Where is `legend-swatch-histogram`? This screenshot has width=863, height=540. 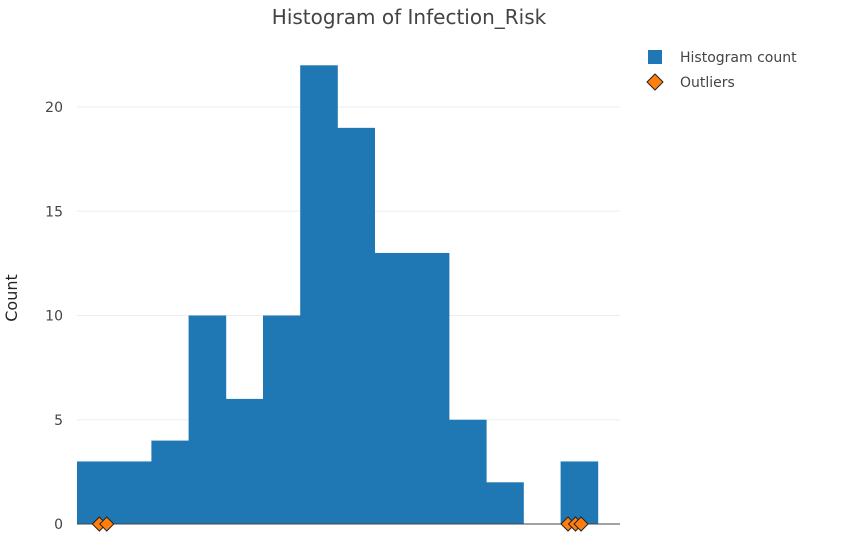
legend-swatch-histogram is located at coordinates (655, 57).